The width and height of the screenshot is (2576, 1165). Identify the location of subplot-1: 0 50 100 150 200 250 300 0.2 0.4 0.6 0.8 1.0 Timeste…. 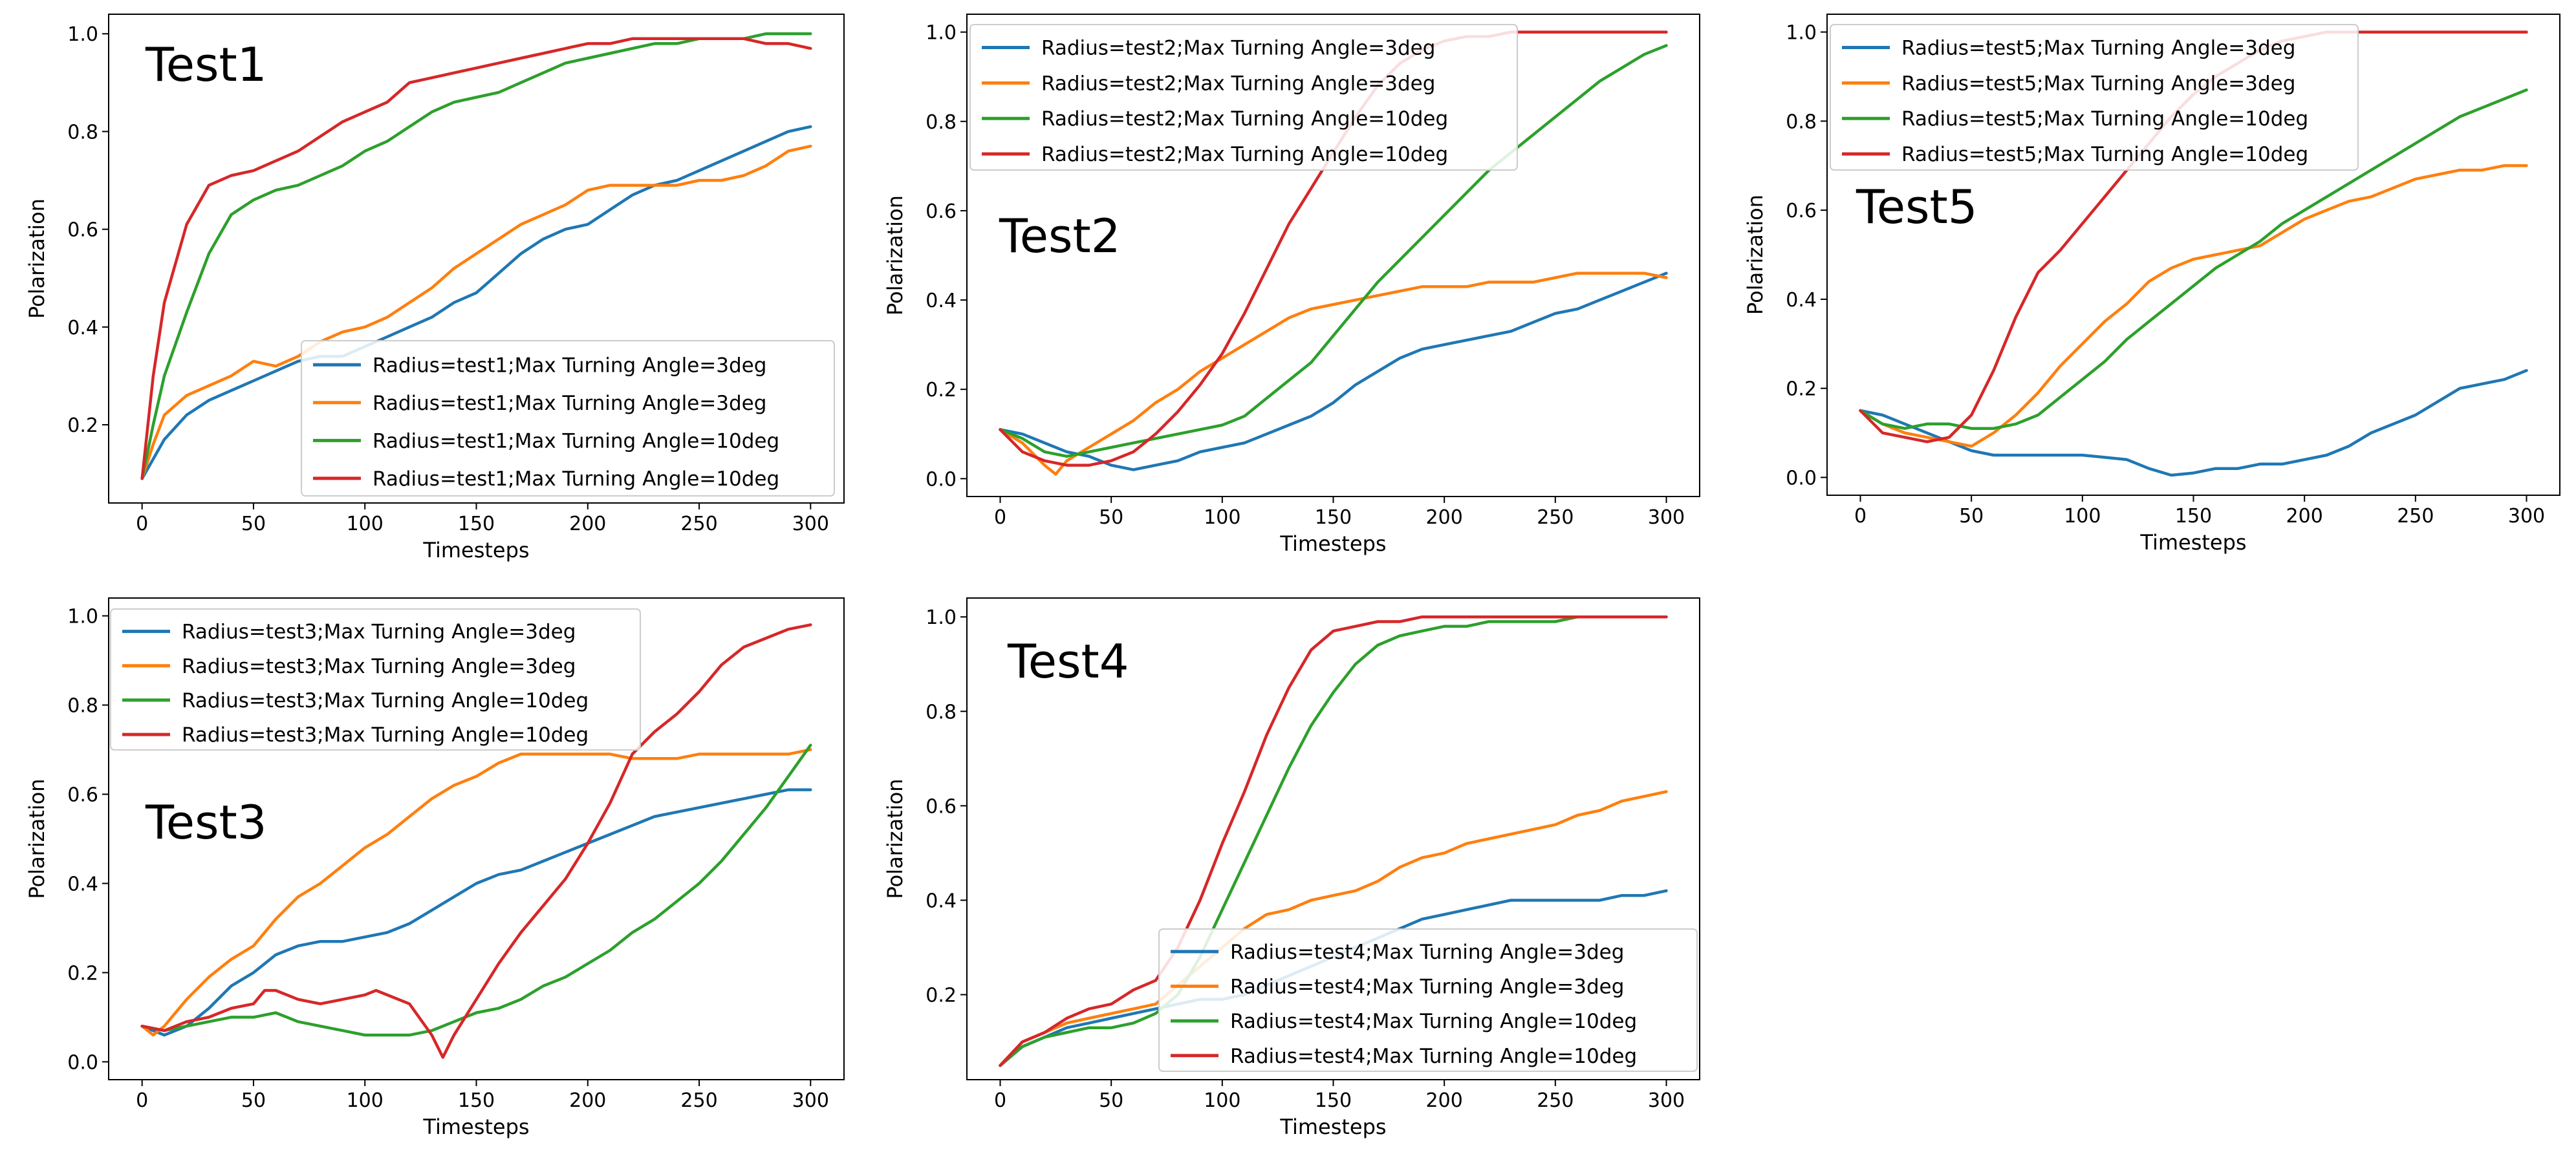
(435, 288).